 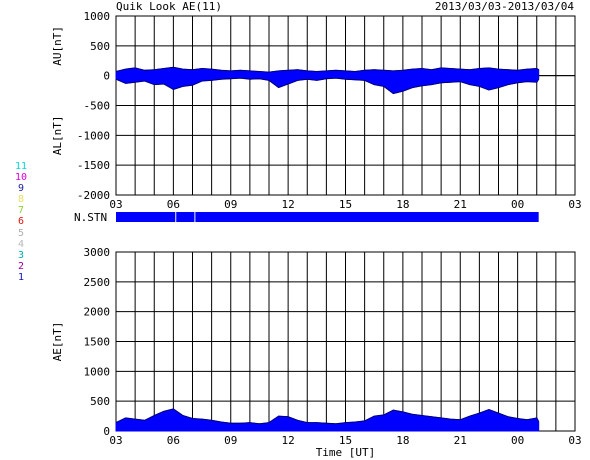 What do you see at coordinates (57, 135) in the screenshot?
I see `al-axis-label: AL[nT]` at bounding box center [57, 135].